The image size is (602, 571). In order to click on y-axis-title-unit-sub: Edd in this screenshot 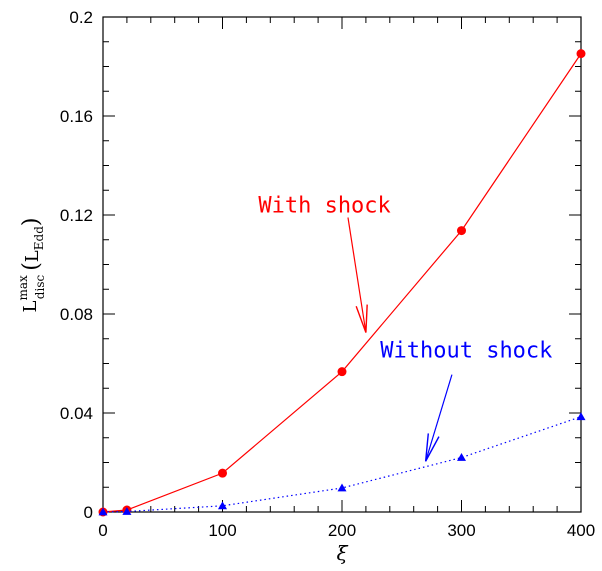, I will do `click(39, 238)`.